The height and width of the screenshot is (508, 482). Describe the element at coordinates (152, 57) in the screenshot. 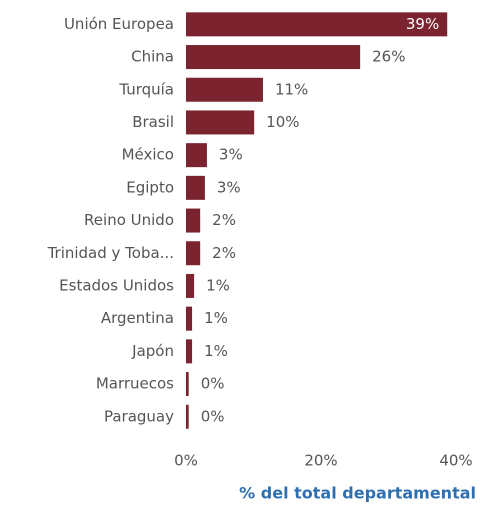

I see `y-tick-label: China` at that location.